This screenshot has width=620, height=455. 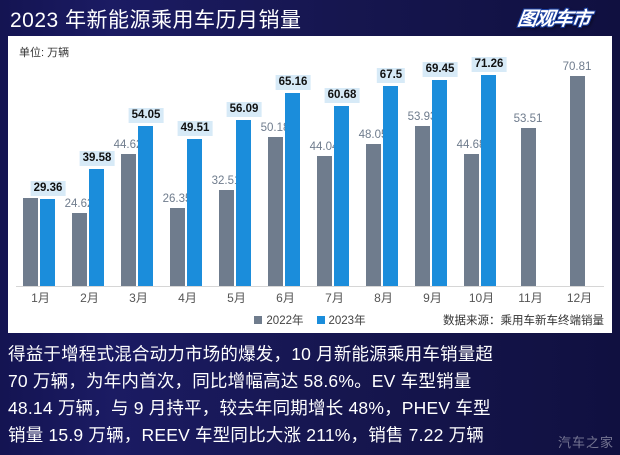 What do you see at coordinates (244, 109) in the screenshot?
I see `bar-label-2023: 56.09` at bounding box center [244, 109].